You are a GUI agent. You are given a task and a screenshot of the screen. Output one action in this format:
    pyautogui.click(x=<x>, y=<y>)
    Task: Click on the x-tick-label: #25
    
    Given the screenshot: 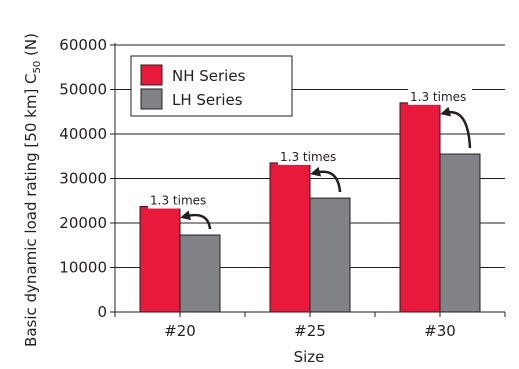 What is the action you would take?
    pyautogui.click(x=310, y=331)
    